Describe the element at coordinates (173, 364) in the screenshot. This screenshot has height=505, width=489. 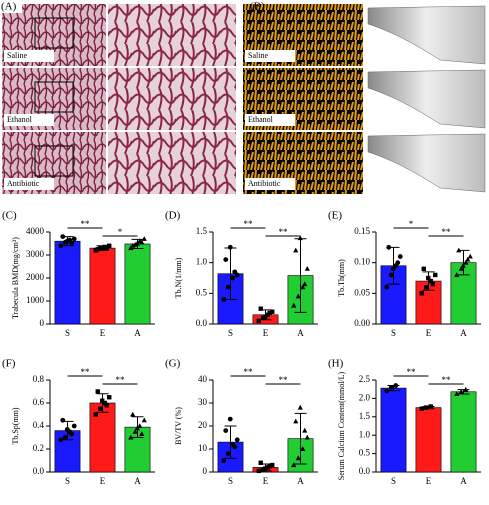
I see `panel-label: (G)` at that location.